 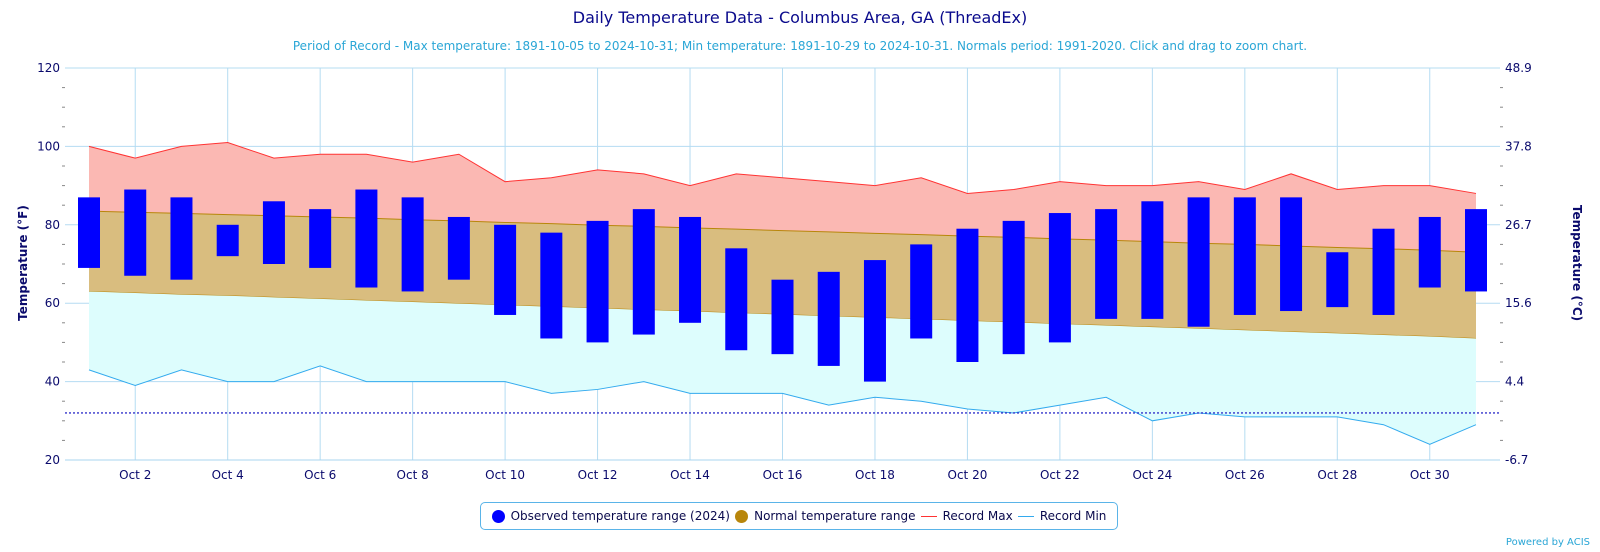 I want to click on record-min-line-icon, so click(x=1025, y=516).